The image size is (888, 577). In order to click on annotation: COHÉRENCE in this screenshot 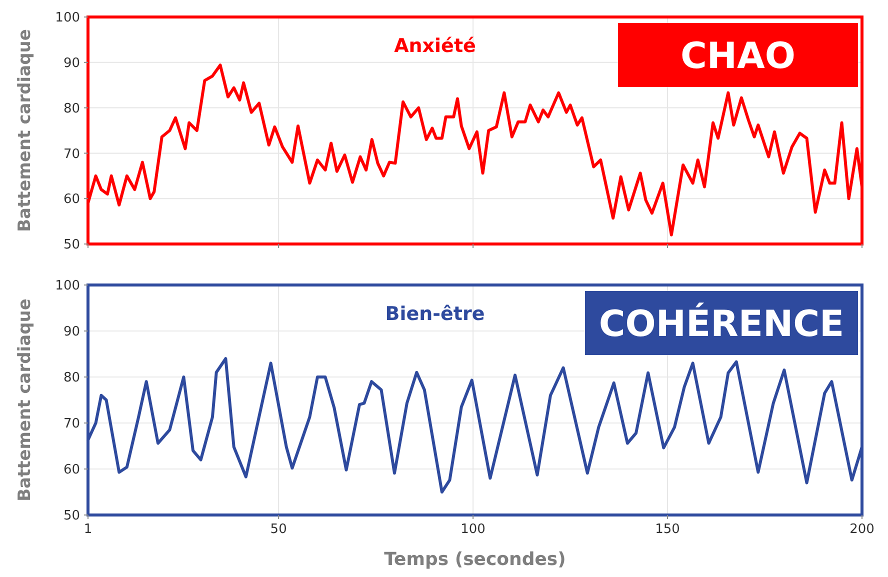, I will do `click(721, 323)`.